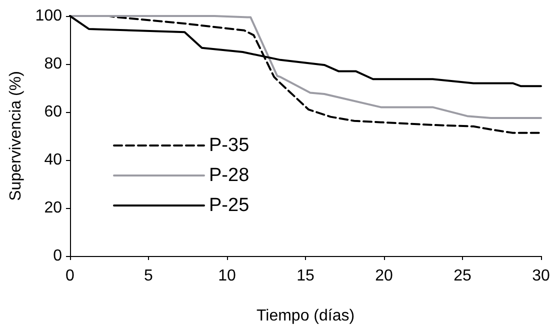 This screenshot has height=335, width=556. What do you see at coordinates (53, 112) in the screenshot?
I see `y-tick-label: 60` at bounding box center [53, 112].